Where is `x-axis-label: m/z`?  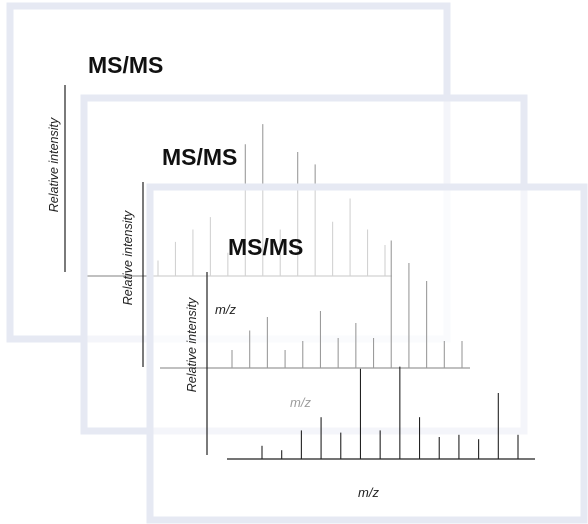 x-axis-label: m/z is located at coordinates (368, 492).